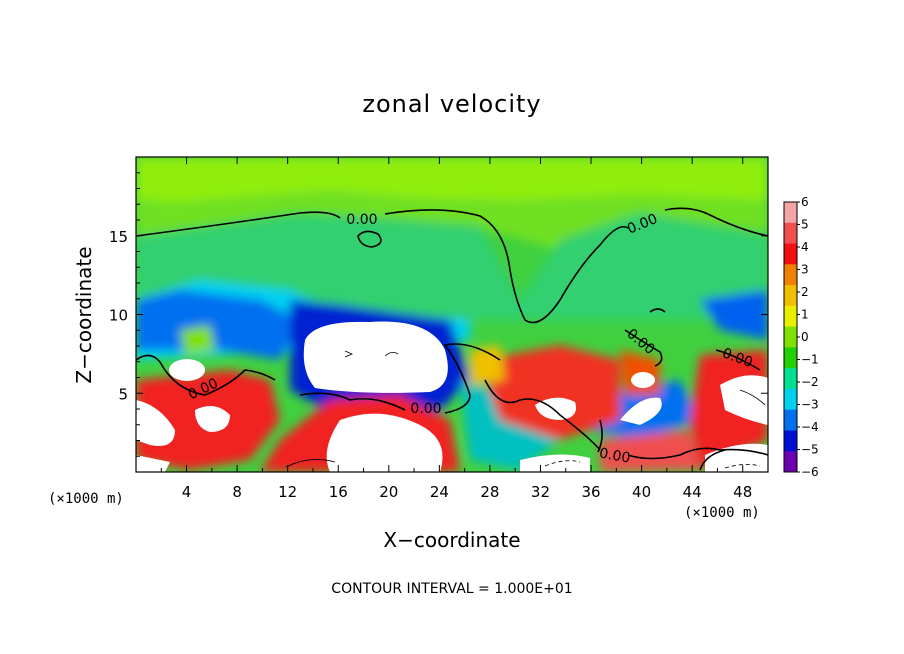 This screenshot has height=654, width=904. I want to click on x-tick-label: 32, so click(540, 492).